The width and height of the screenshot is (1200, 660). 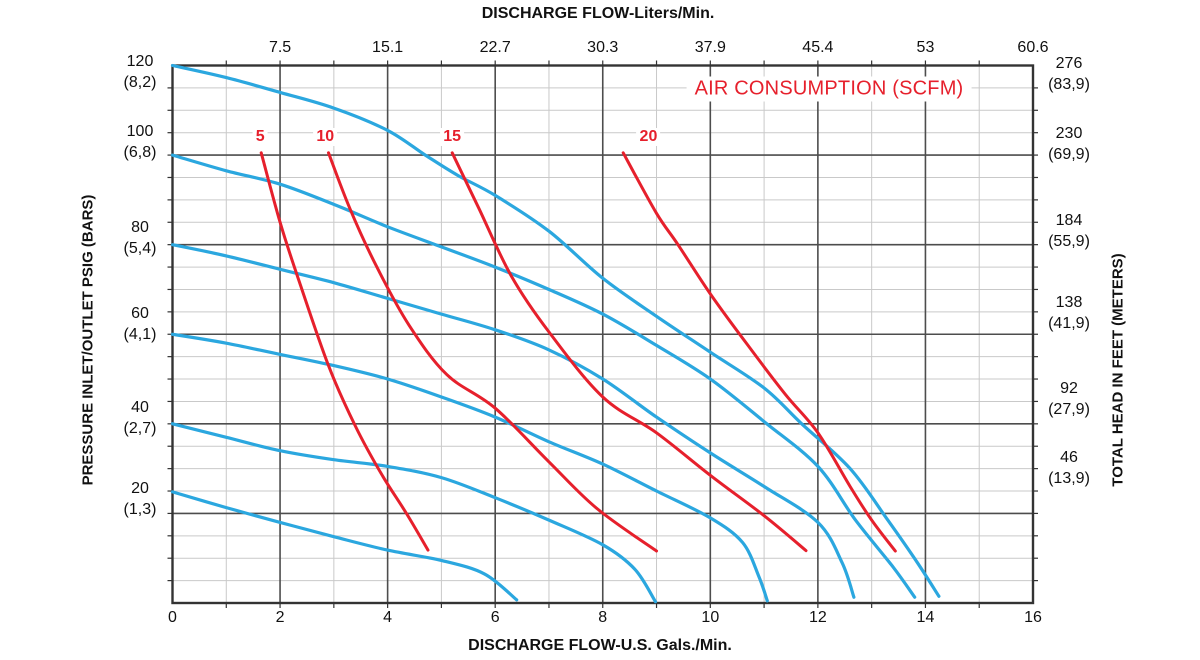 I want to click on bottom-tick-label: 4, so click(x=388, y=617).